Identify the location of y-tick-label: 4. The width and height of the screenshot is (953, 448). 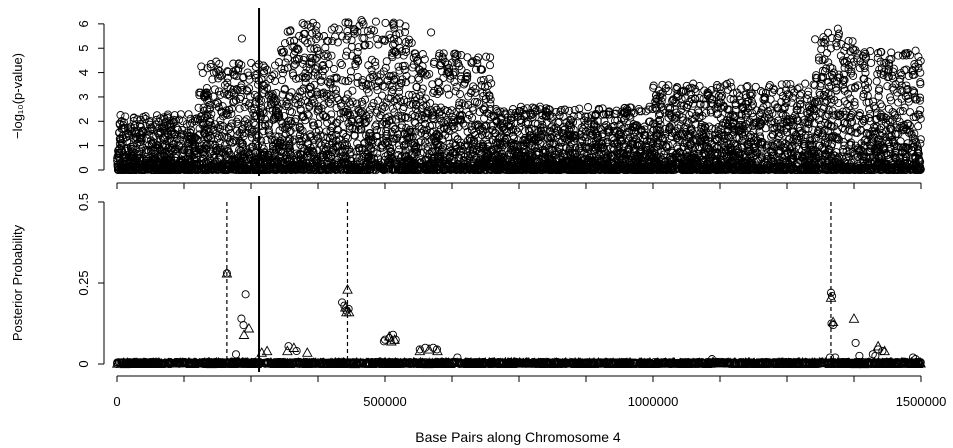
(83, 72).